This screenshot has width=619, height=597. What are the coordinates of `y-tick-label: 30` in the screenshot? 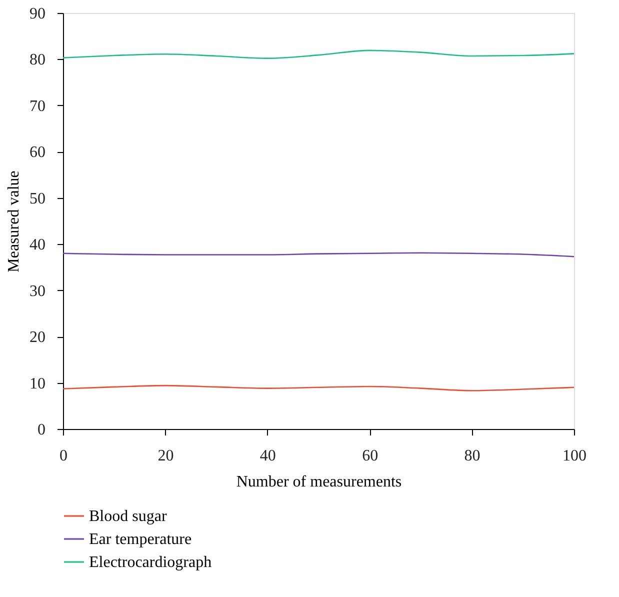 It's located at (38, 291).